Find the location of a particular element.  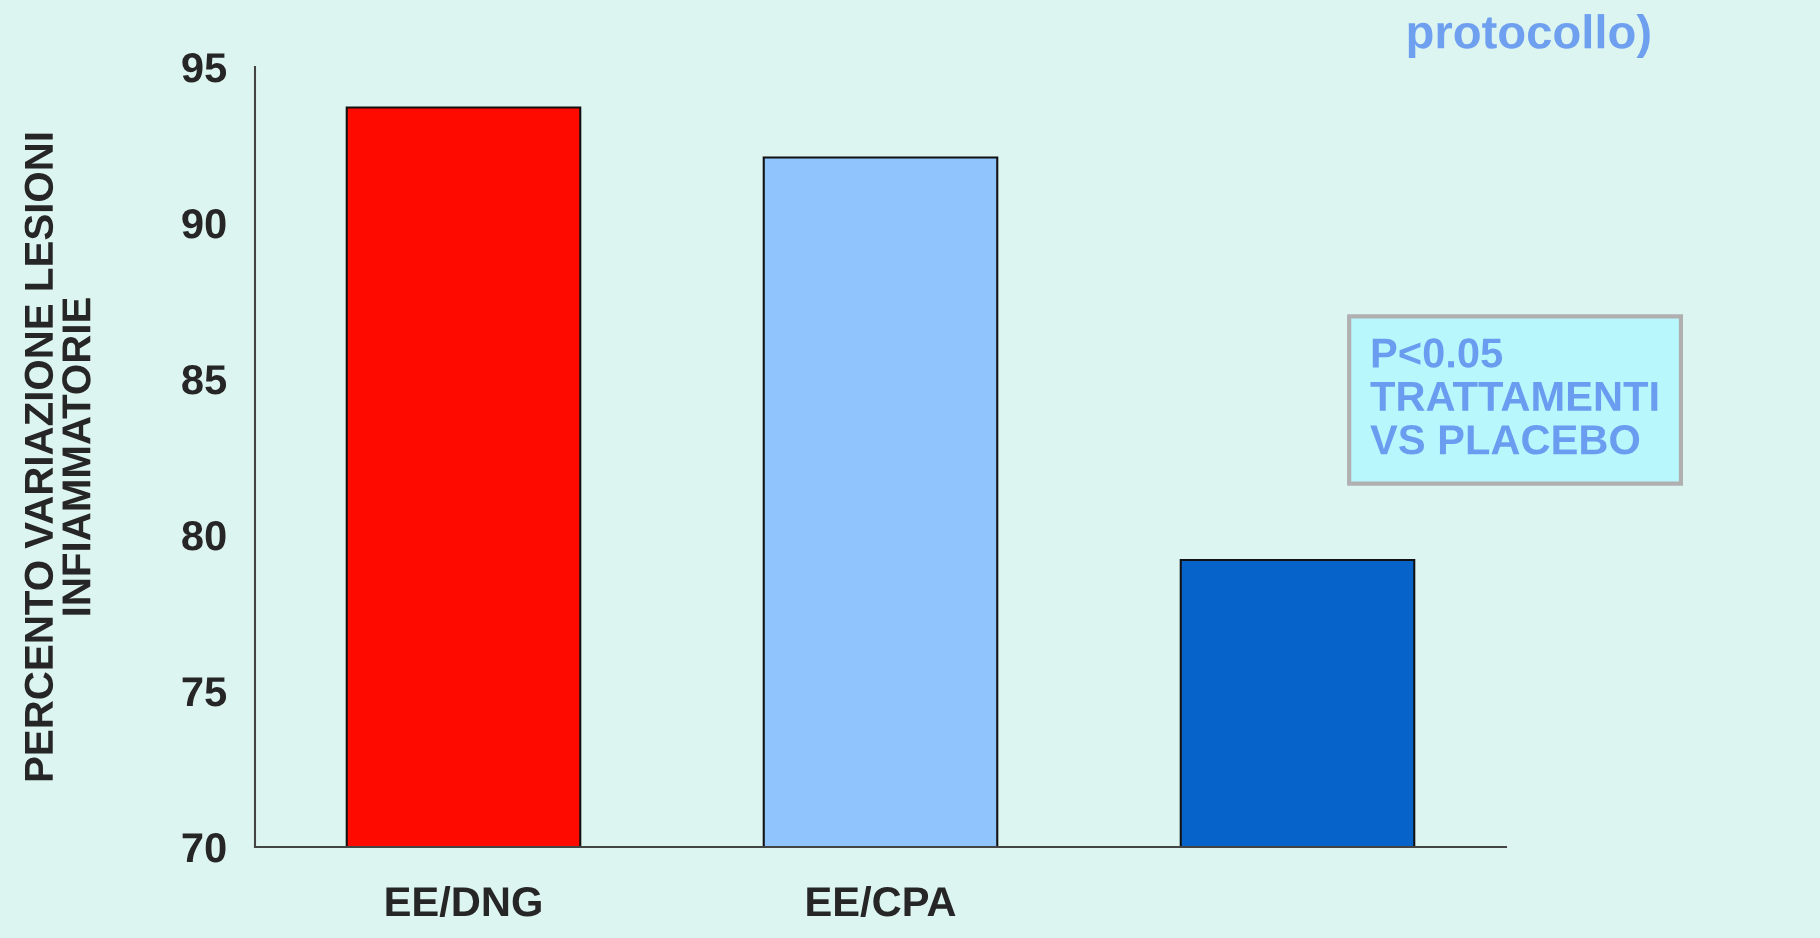

annotation: P<0.05 TRATTAMENTI VS PLACEBO is located at coordinates (1514, 396).